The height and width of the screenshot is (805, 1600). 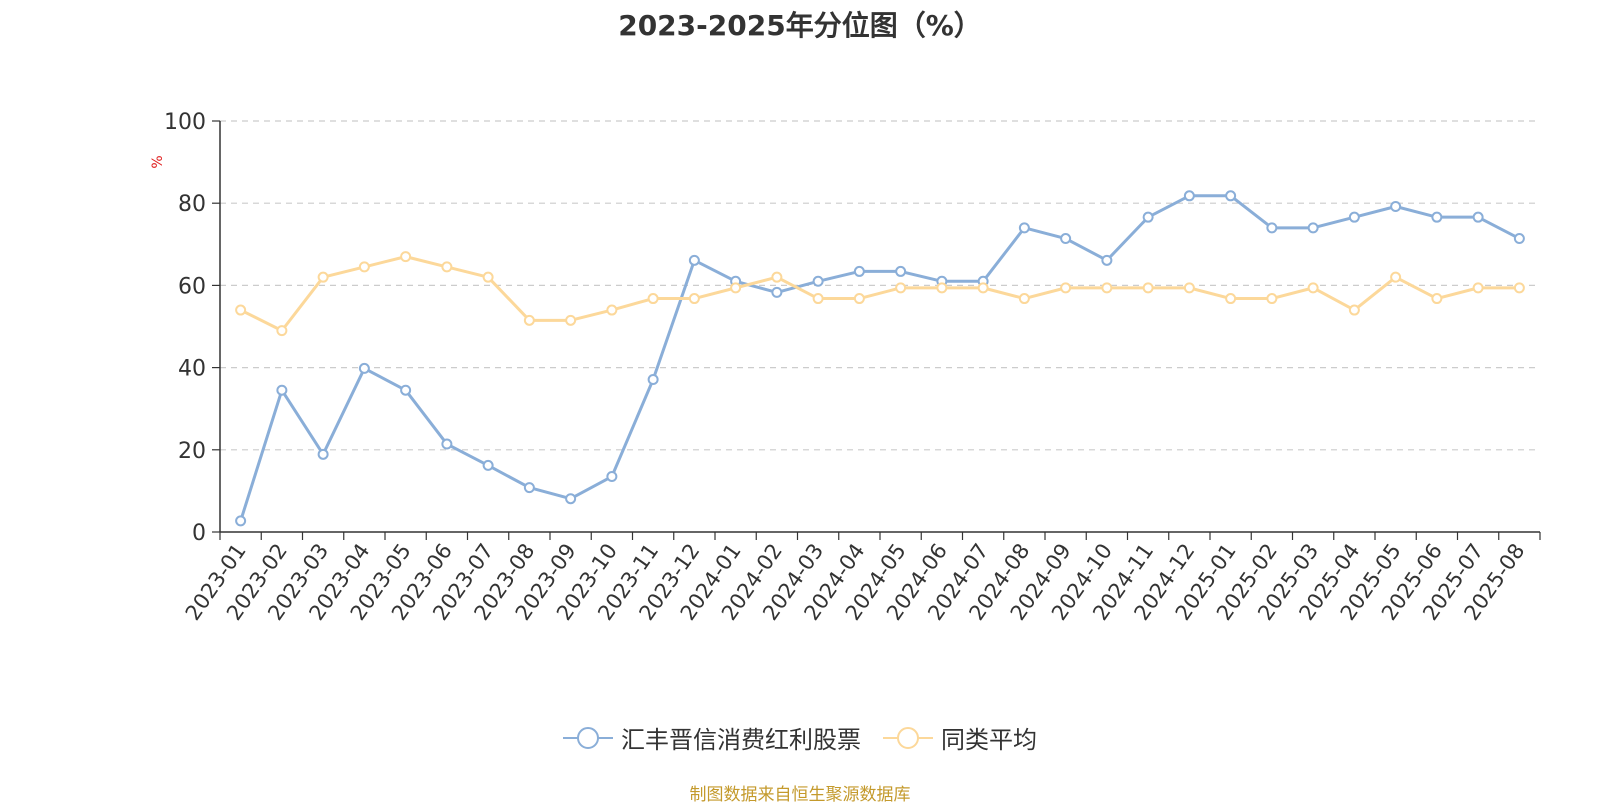 I want to click on y-tick-label-0: 0, so click(x=199, y=533).